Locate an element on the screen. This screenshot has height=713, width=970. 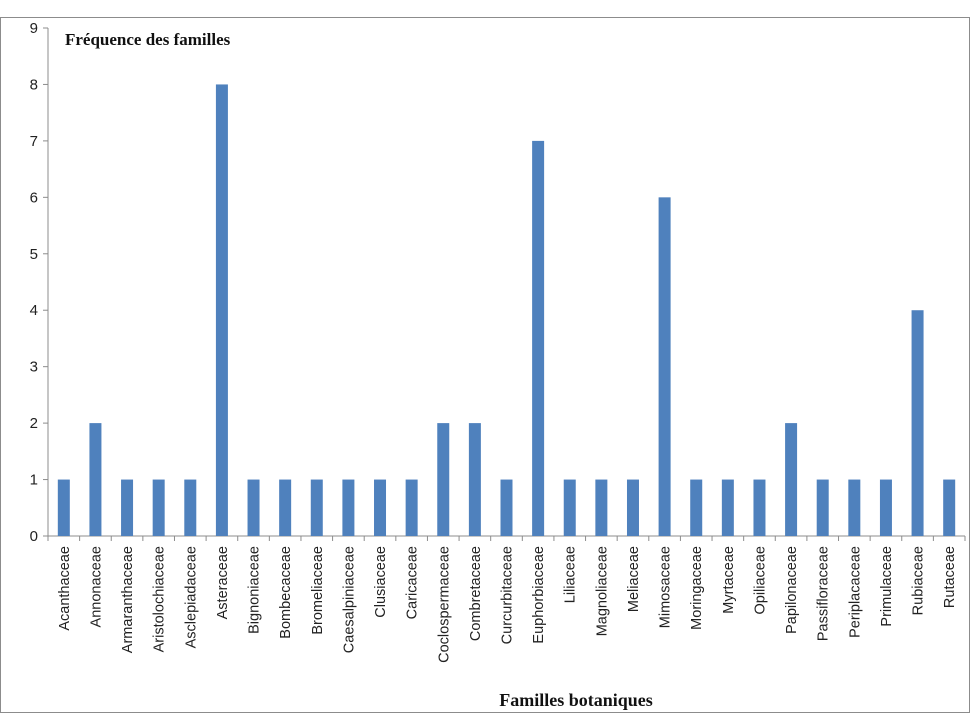
x-tick-label: Acanthaceae is located at coordinates (65, 588).